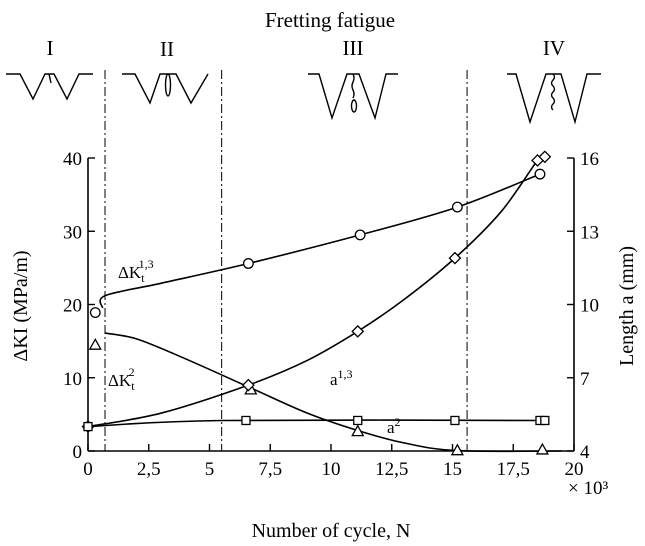 Image resolution: width=645 pixels, height=546 pixels. What do you see at coordinates (589, 159) in the screenshot?
I see `right-tick-label: 16` at bounding box center [589, 159].